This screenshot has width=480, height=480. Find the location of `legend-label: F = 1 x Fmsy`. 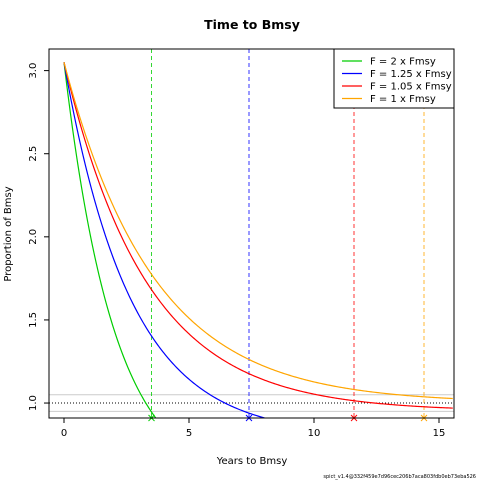

legend-label: F = 1 x Fmsy is located at coordinates (403, 99).